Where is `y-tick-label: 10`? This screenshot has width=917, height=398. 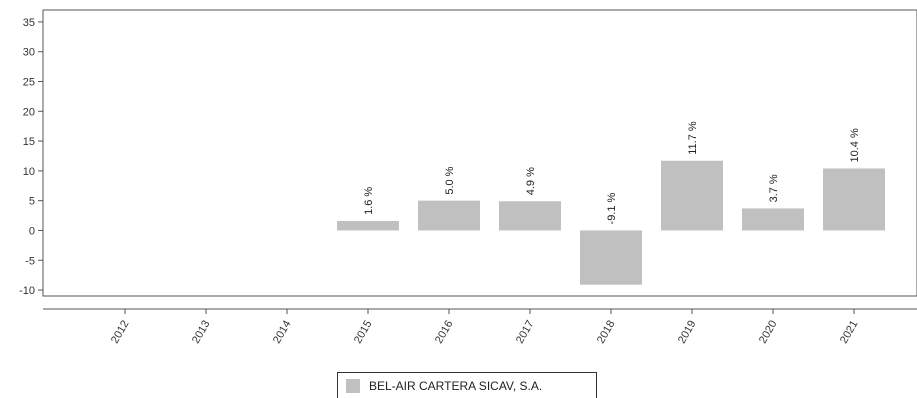
y-tick-label: 10 is located at coordinates (29, 172).